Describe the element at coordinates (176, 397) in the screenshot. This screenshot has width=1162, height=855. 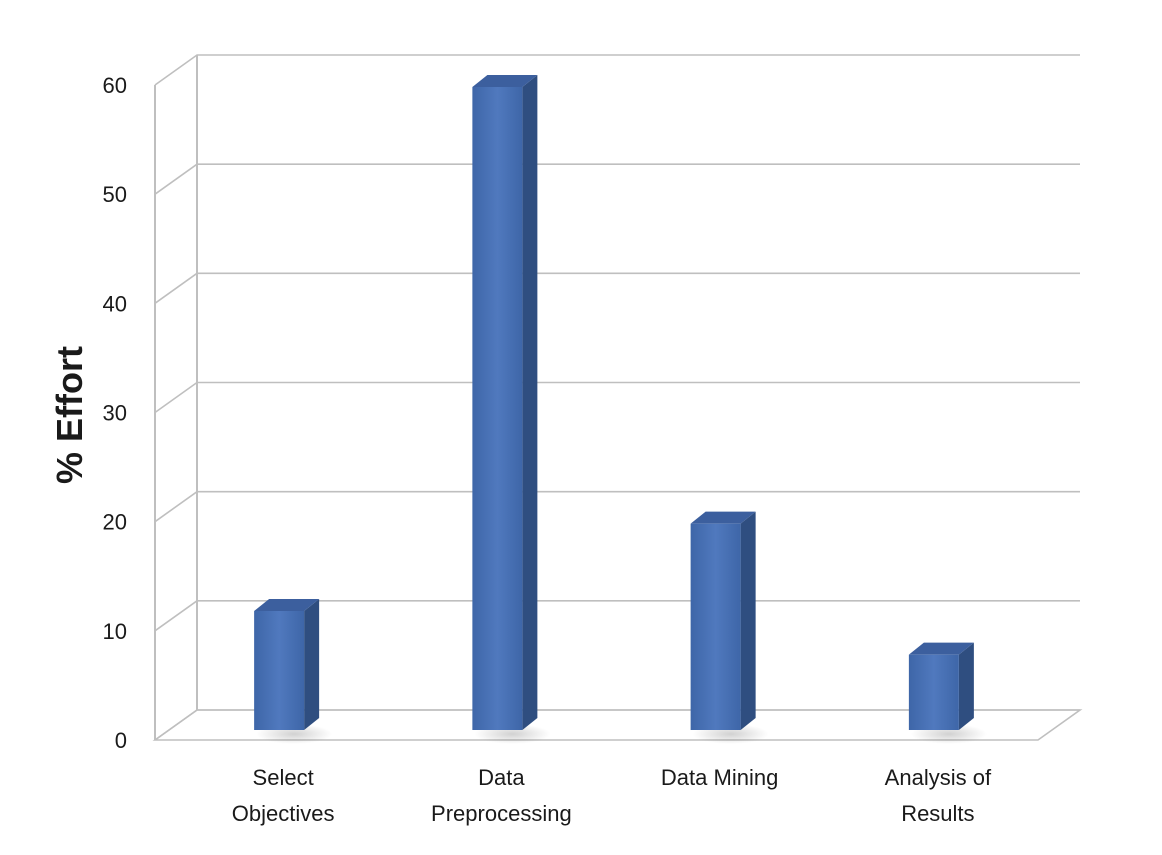
I see `axis-layer` at that location.